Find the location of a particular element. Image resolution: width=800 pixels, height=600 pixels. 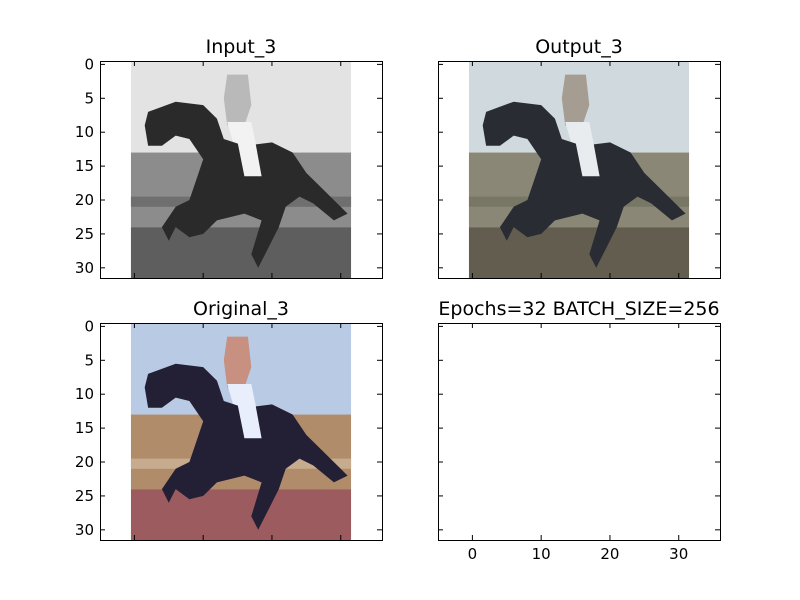

subplot-title-1: Input_3 is located at coordinates (241, 47).